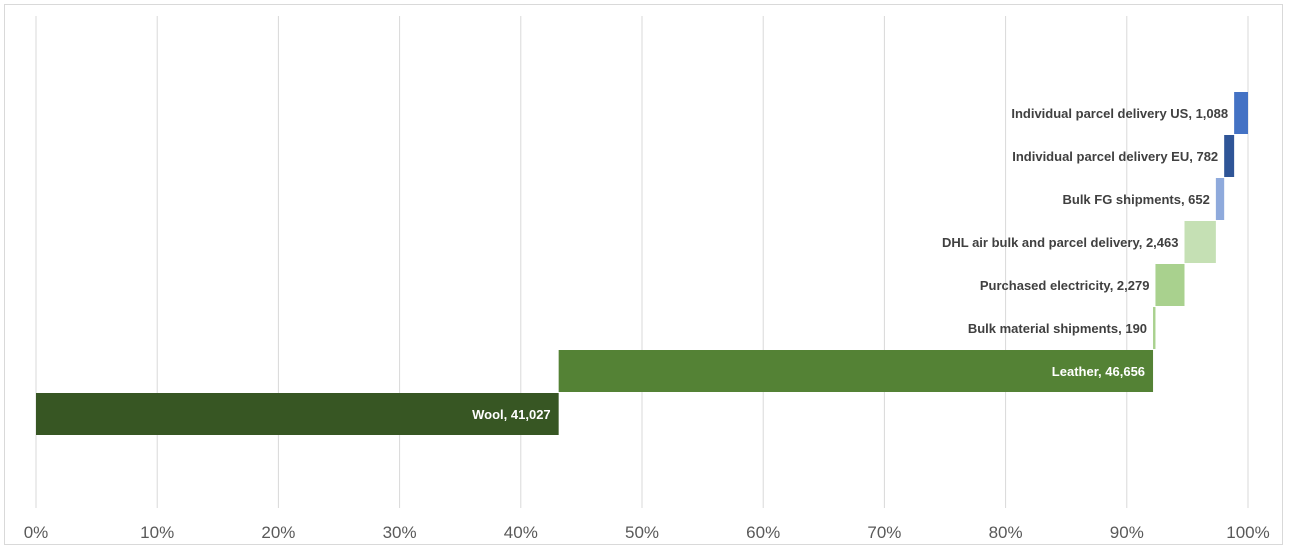  Describe the element at coordinates (278, 532) in the screenshot. I see `x-tick-label: 20%` at that location.